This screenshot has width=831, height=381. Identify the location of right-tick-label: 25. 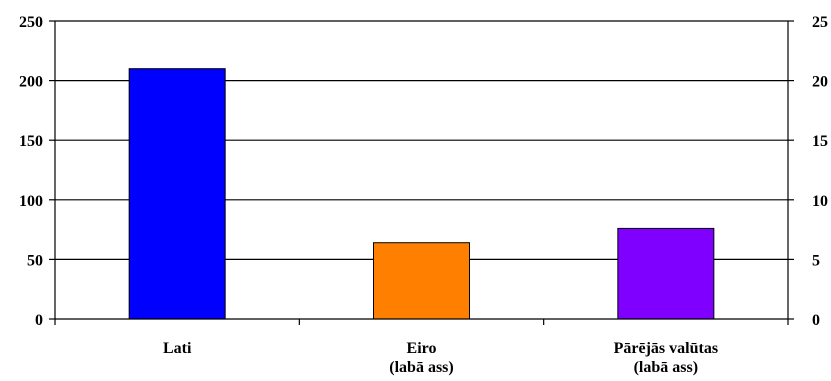
(820, 22).